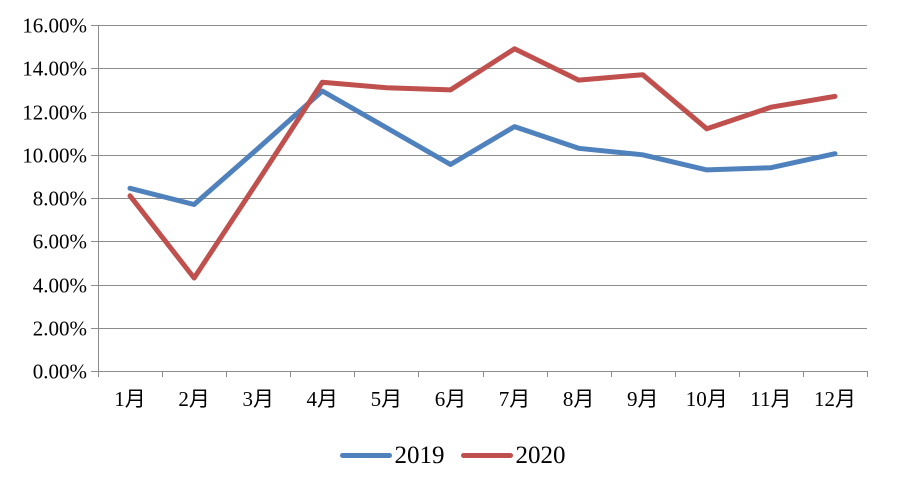 This screenshot has width=905, height=477. I want to click on y-axis-tick-label: 12.00%, so click(54, 113).